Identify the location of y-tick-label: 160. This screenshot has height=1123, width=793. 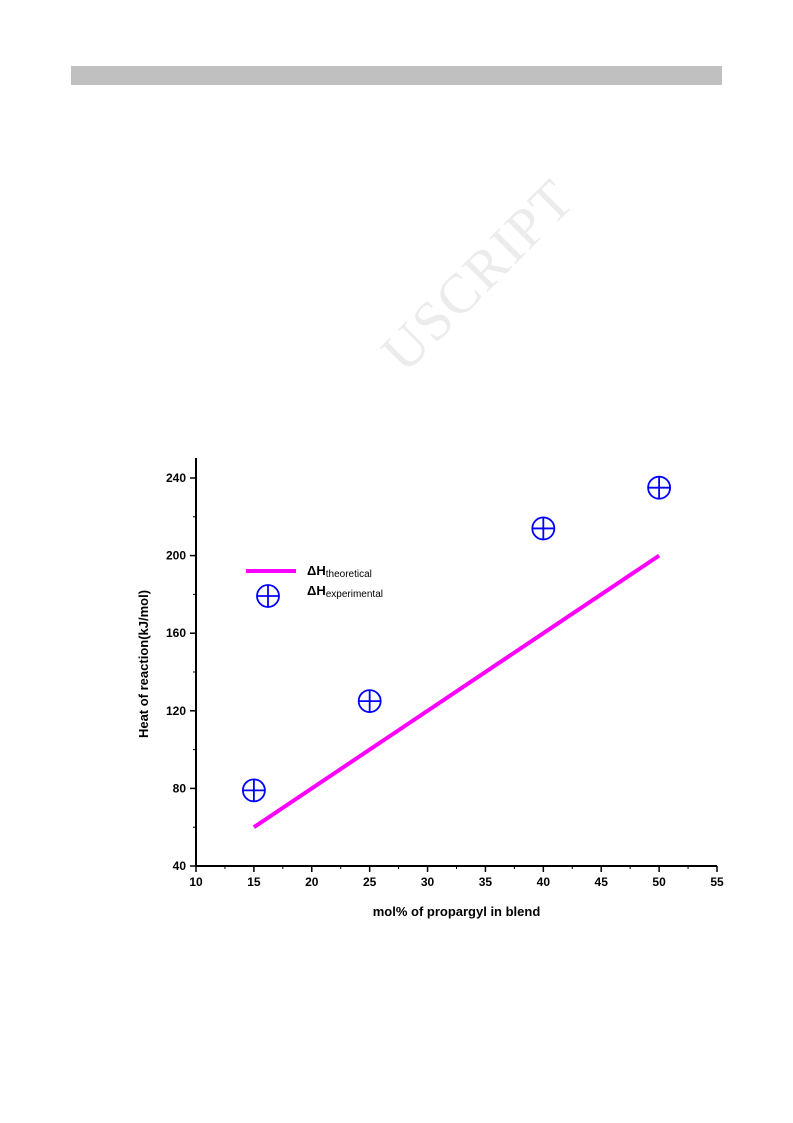
(176, 633).